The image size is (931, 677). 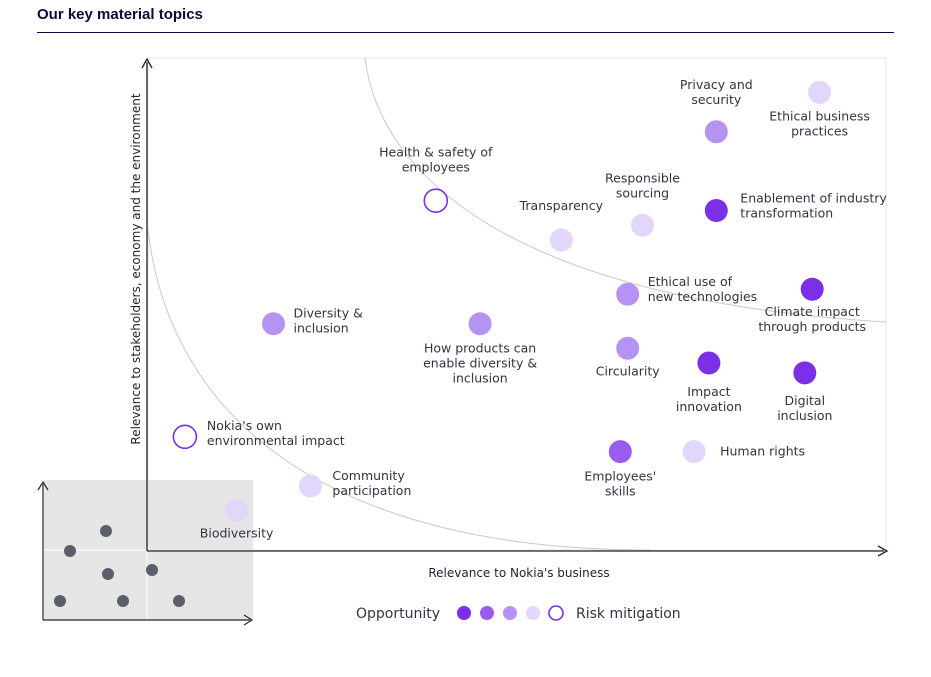 What do you see at coordinates (561, 205) in the screenshot?
I see `scatter-point-label-line: Transparency` at bounding box center [561, 205].